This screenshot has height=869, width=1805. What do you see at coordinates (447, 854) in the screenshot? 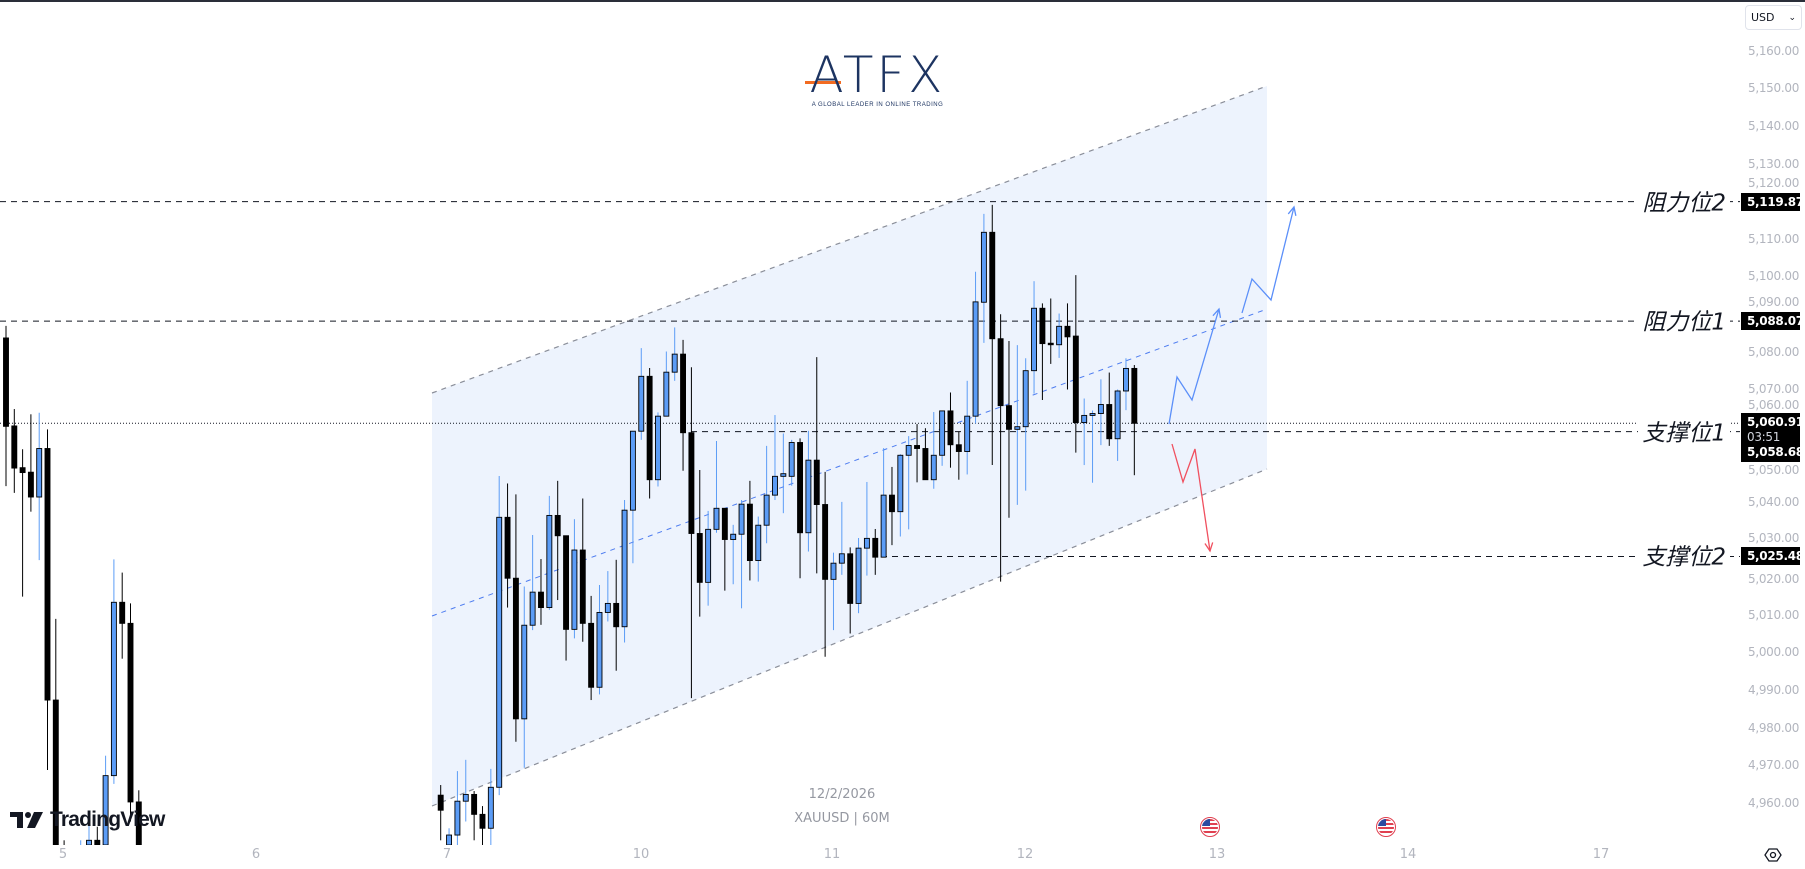
I see `time-tick-label: 7` at bounding box center [447, 854].